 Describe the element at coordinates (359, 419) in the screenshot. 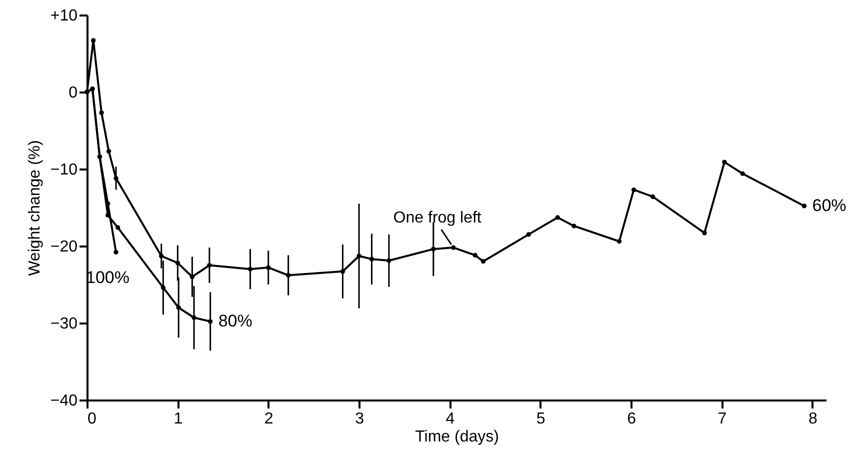

I see `x-tick-label: 3` at that location.